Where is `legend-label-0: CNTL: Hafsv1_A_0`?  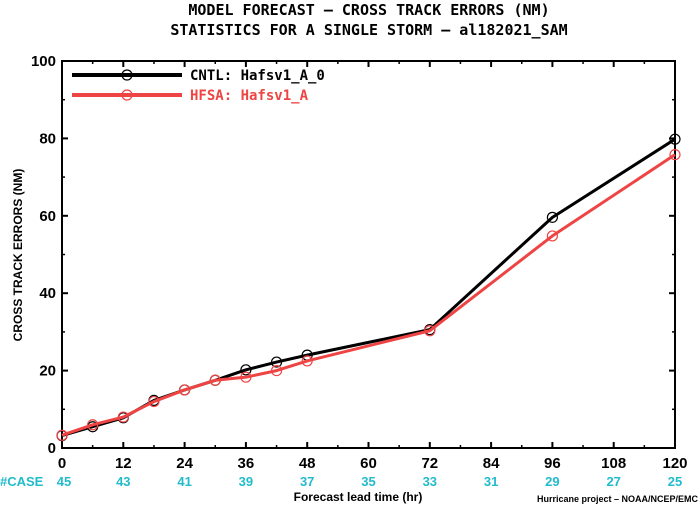 legend-label-0: CNTL: Hafsv1_A_0 is located at coordinates (257, 76).